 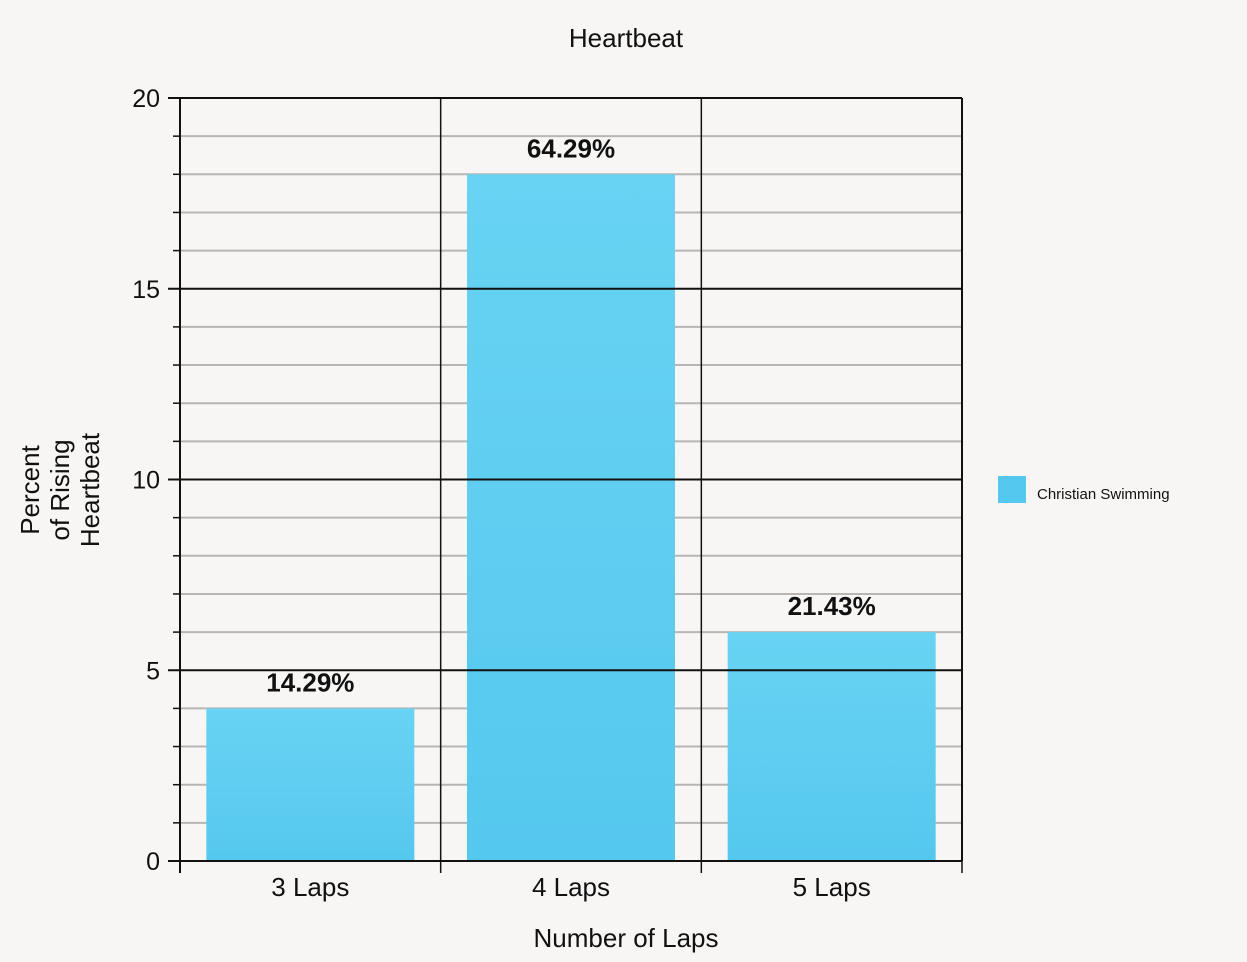 What do you see at coordinates (153, 862) in the screenshot?
I see `y-tick-label: 0` at bounding box center [153, 862].